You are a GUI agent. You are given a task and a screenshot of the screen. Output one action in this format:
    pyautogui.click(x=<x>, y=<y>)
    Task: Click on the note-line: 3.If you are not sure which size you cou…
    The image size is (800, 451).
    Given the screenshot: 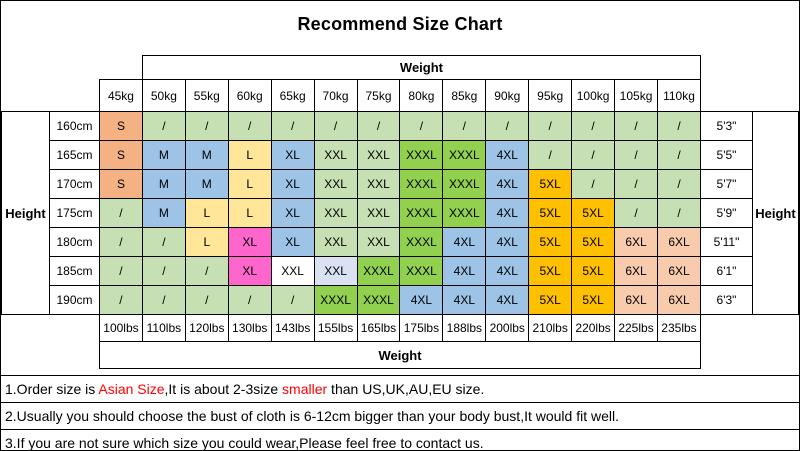 What is the action you would take?
    pyautogui.click(x=400, y=440)
    